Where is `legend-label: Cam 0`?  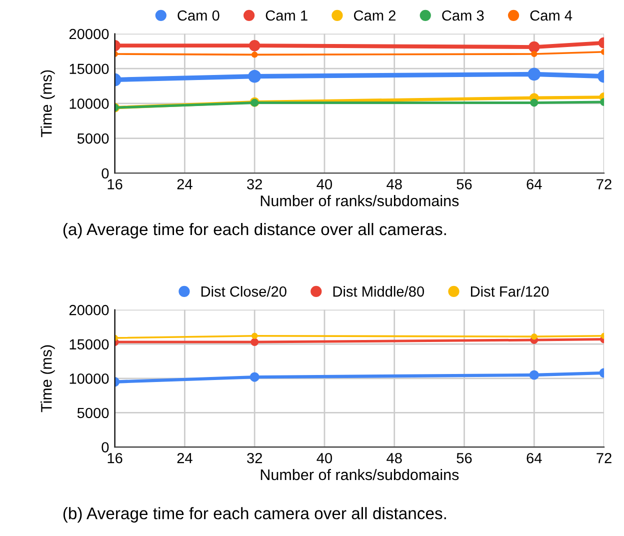 legend-label: Cam 0 is located at coordinates (199, 15).